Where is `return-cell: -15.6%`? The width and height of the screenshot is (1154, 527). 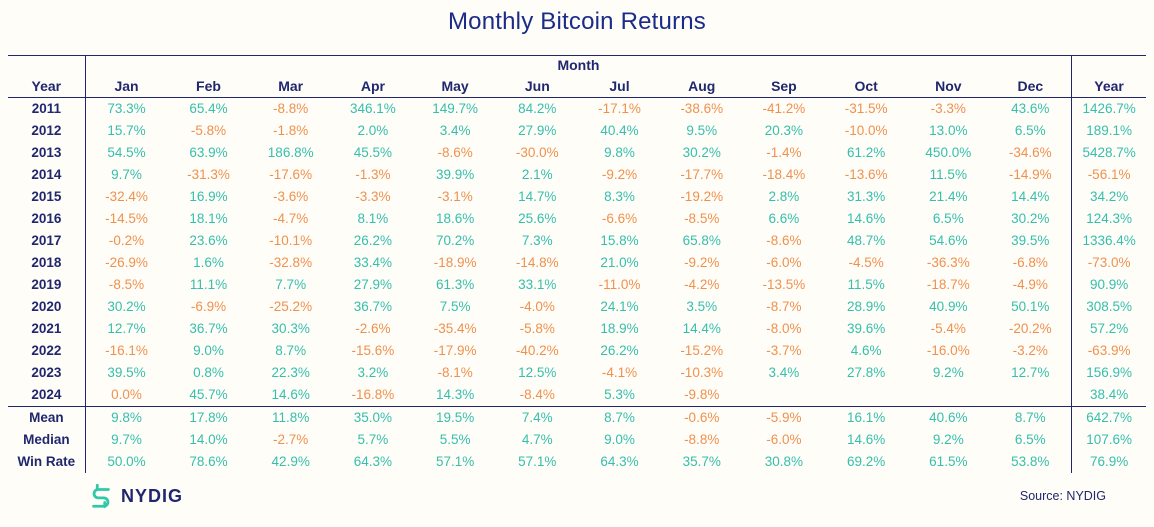 return-cell: -15.6% is located at coordinates (373, 350).